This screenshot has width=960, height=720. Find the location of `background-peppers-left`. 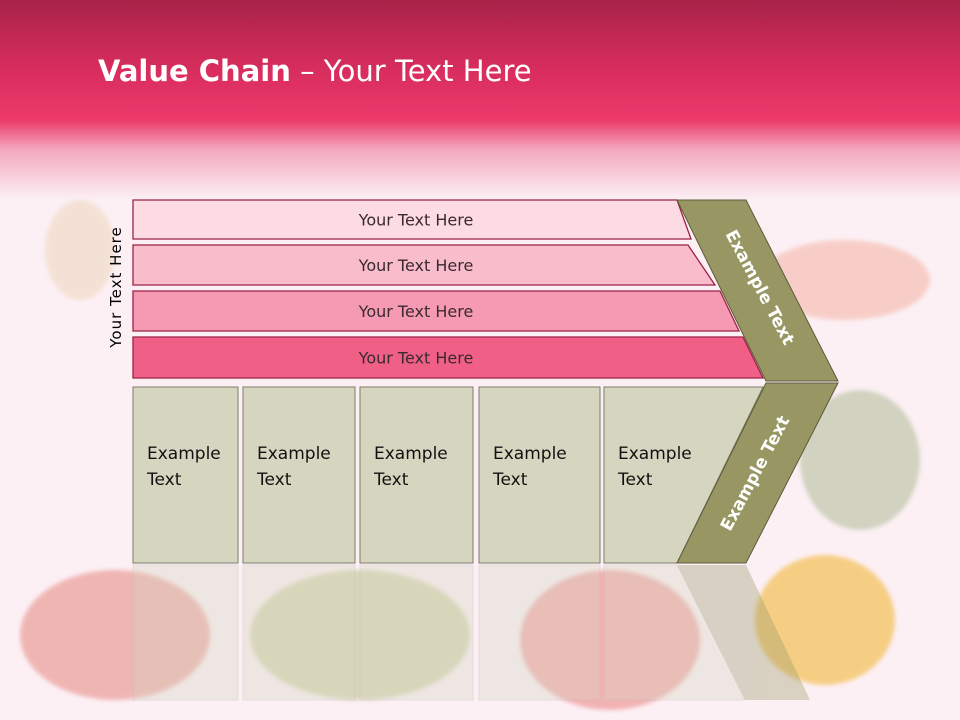

background-peppers-left is located at coordinates (115, 635).